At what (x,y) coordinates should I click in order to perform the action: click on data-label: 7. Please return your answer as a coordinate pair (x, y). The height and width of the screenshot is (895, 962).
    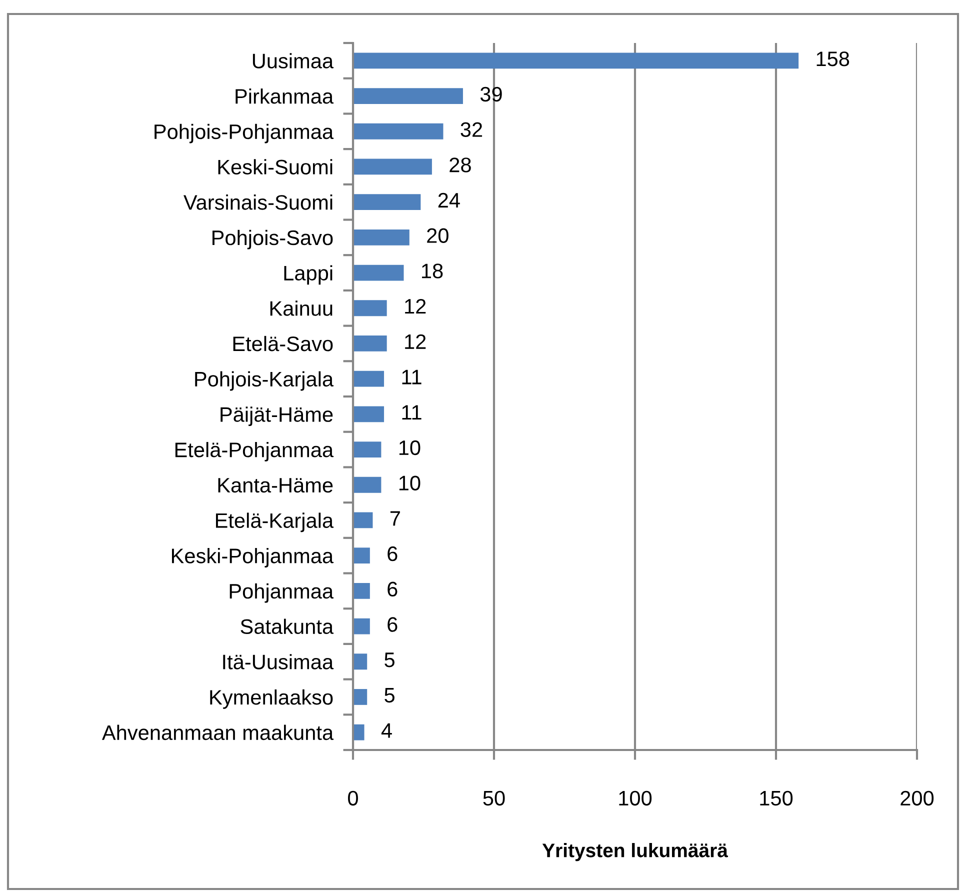
    Looking at the image, I should click on (395, 518).